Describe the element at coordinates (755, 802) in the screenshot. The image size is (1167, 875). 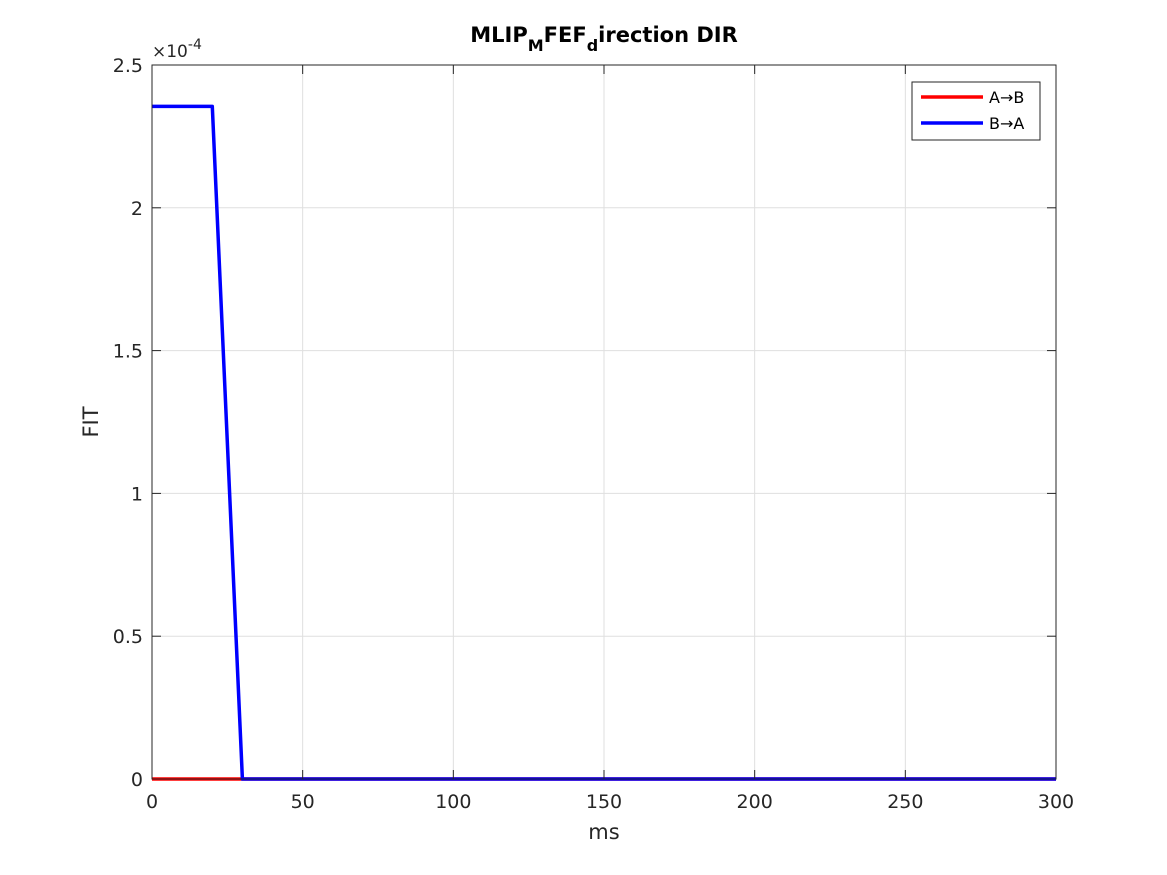
I see `x-tick-label: 200` at that location.